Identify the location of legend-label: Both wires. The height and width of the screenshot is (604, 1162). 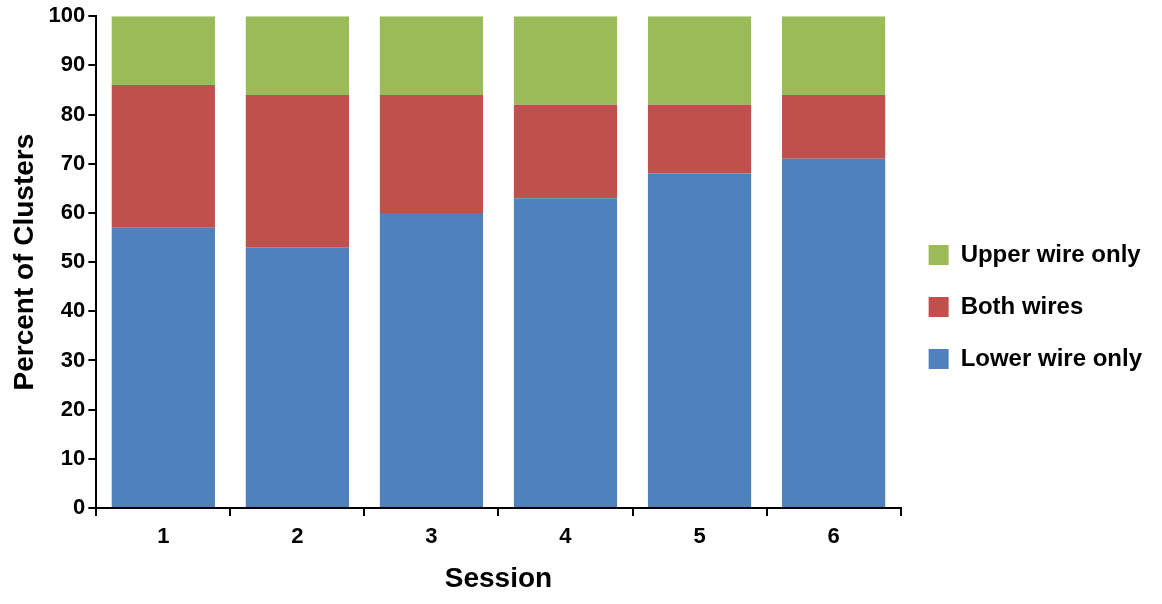
(1022, 305).